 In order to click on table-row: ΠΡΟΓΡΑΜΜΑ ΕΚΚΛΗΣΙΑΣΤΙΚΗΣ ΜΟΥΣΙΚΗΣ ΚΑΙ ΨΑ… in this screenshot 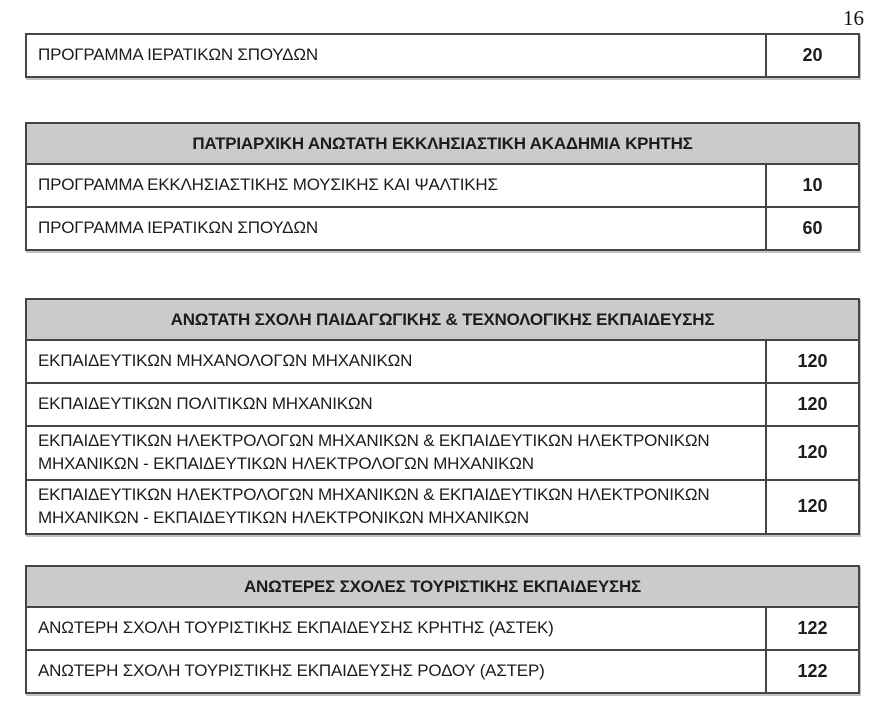, I will do `click(442, 184)`.